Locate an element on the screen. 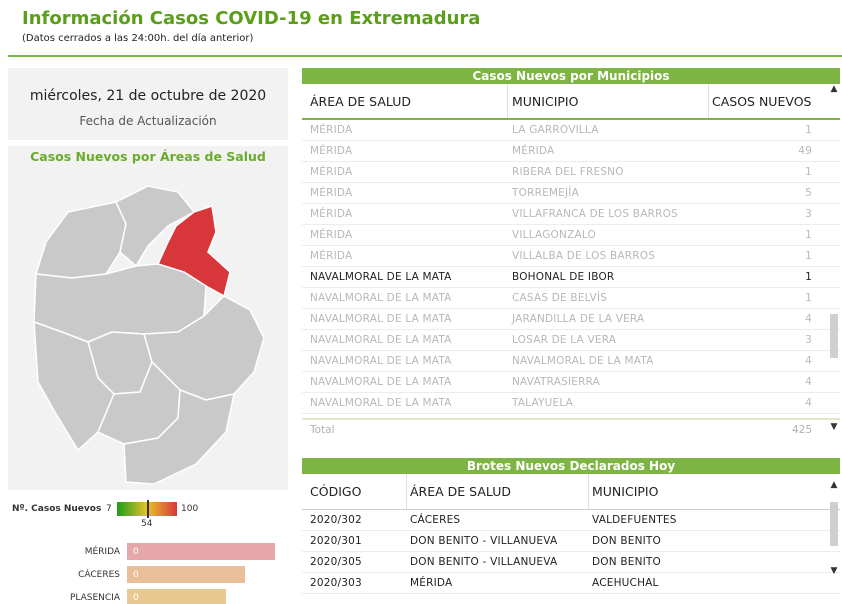  cell-codigo: 2020/303 is located at coordinates (336, 583).